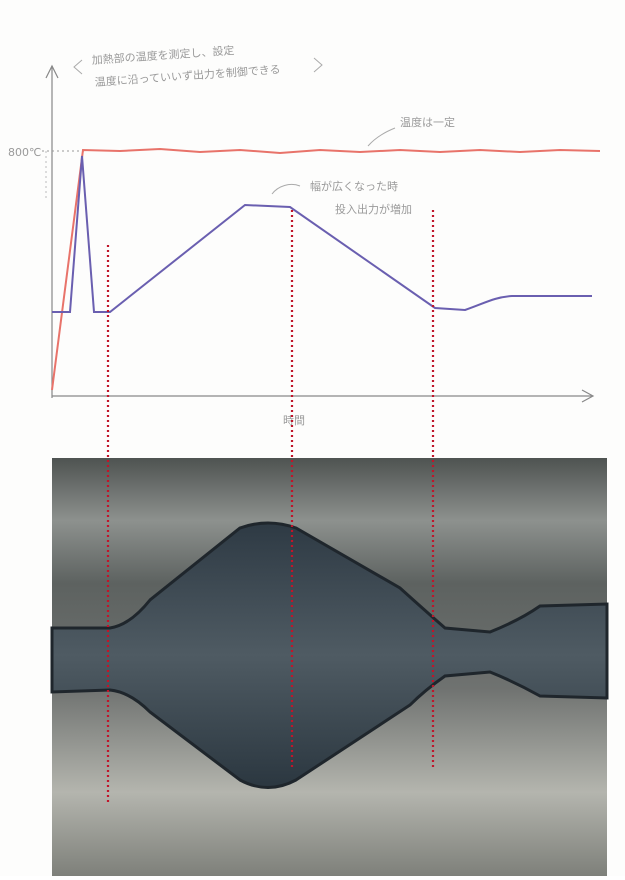 The width and height of the screenshot is (625, 880). I want to click on temperature-note: 温度は一定, so click(427, 122).